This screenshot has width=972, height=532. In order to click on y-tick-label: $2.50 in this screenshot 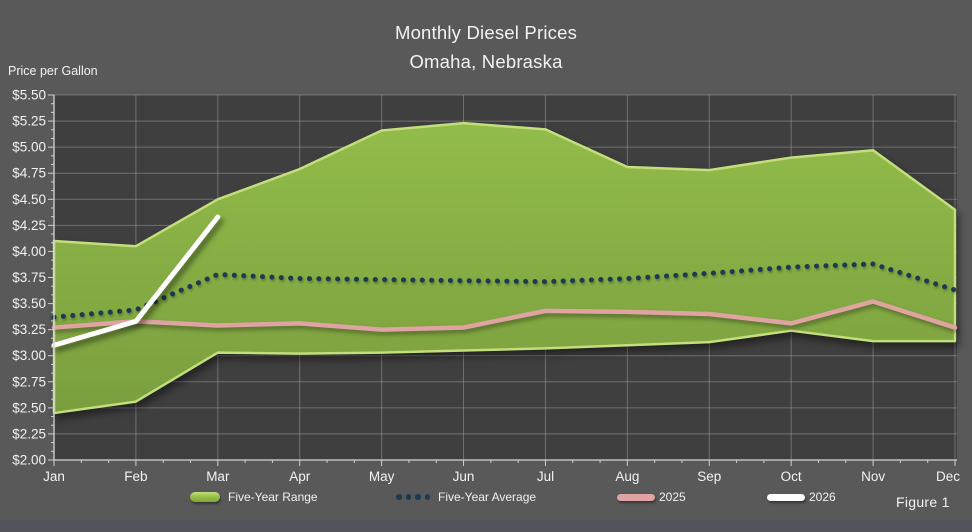, I will do `click(29, 407)`.